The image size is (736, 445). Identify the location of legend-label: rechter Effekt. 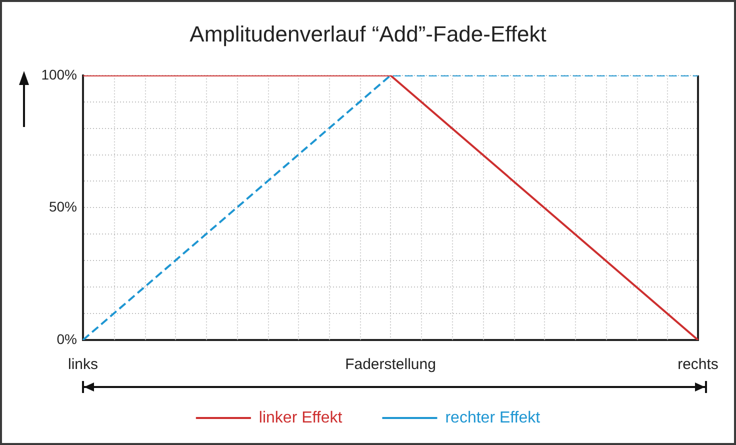
(493, 417).